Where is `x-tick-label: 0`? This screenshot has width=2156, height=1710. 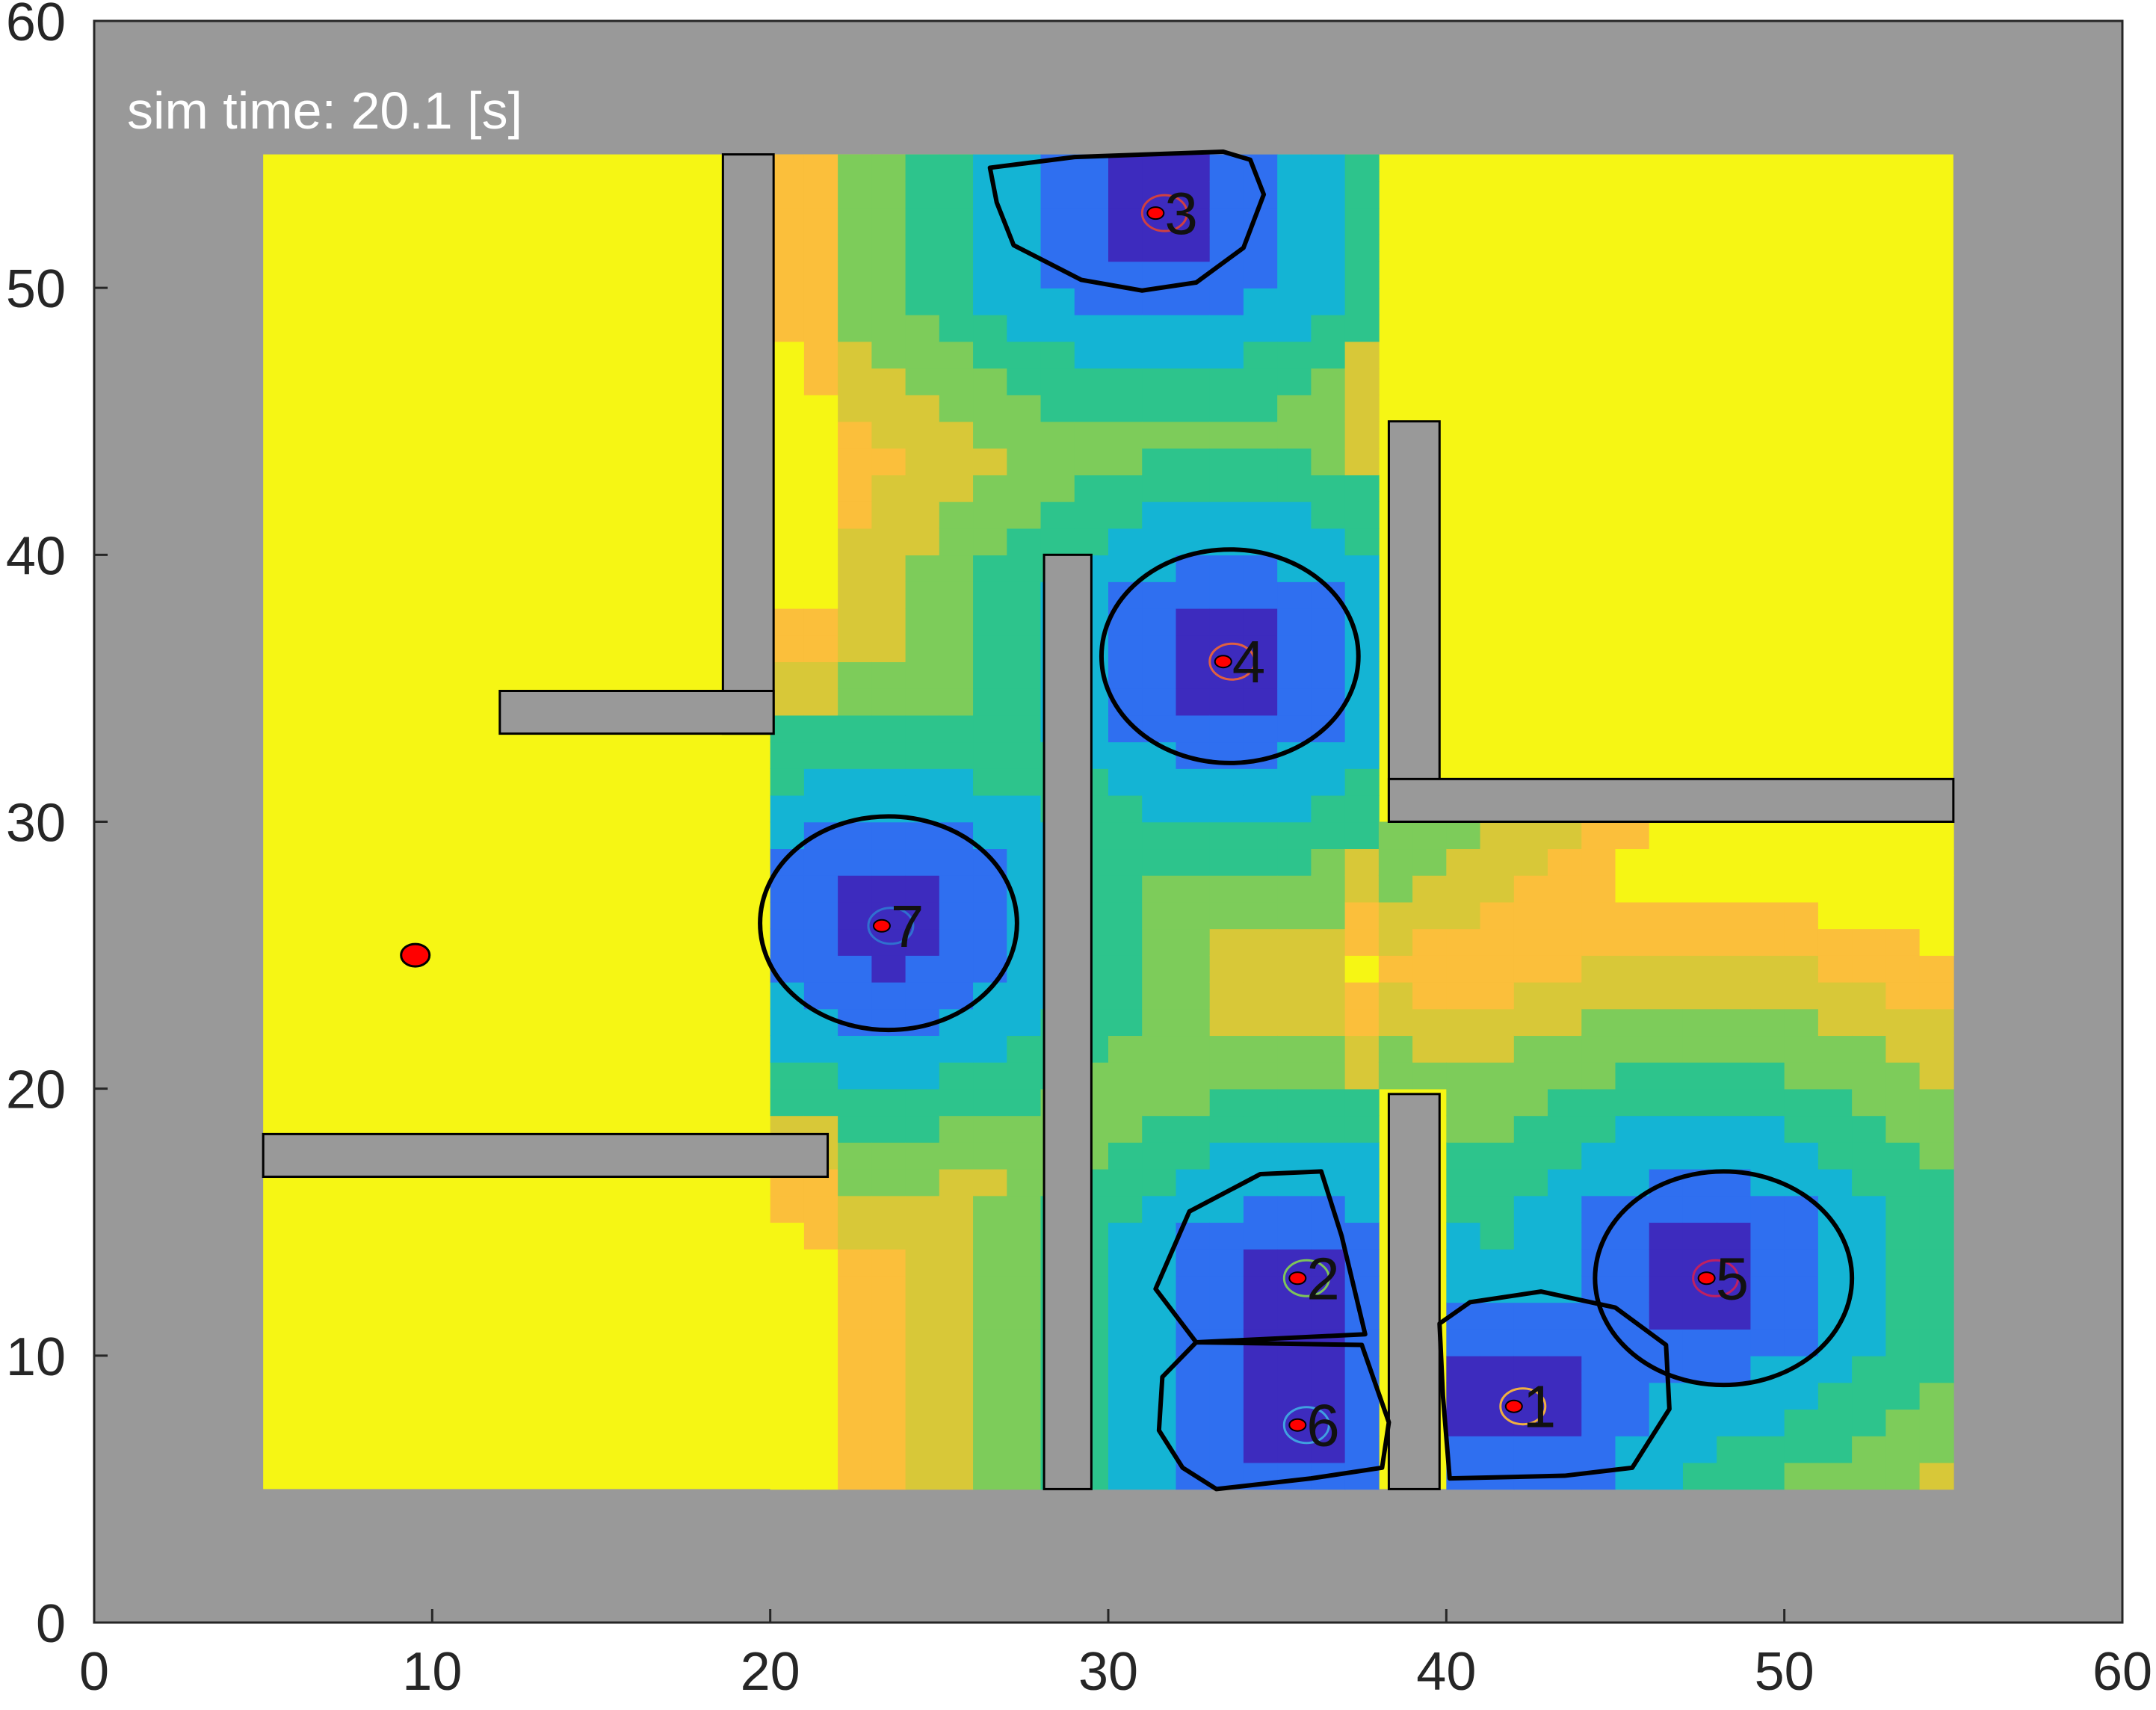 x-tick-label: 0 is located at coordinates (94, 1672).